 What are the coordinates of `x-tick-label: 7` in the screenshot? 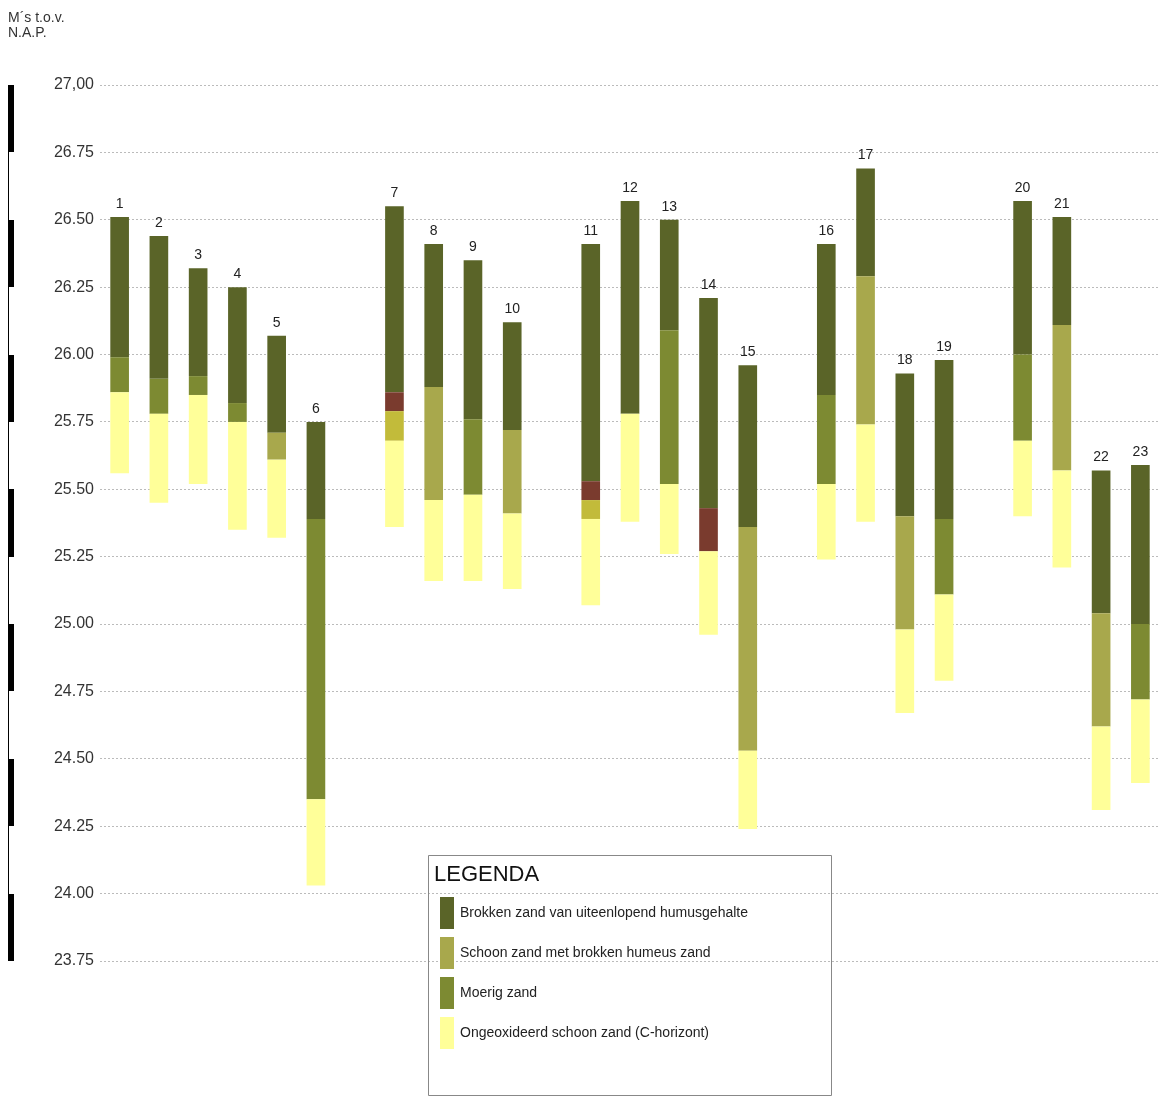 It's located at (394, 192).